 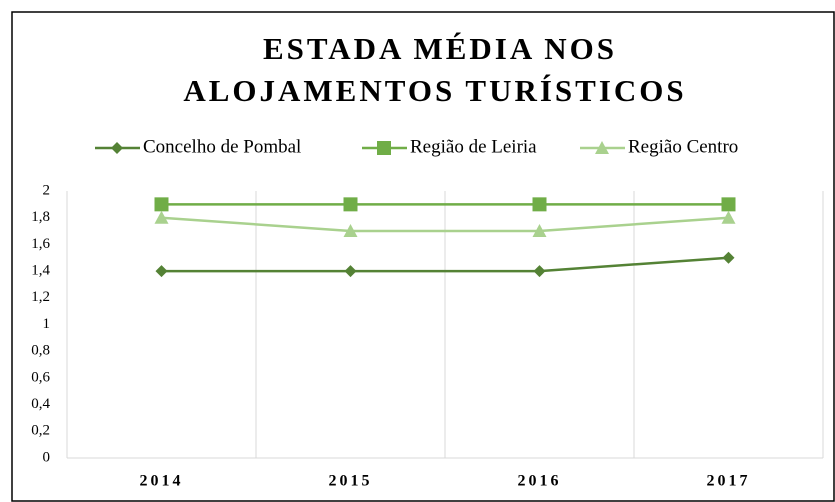 I want to click on y-tick-label: 1, so click(x=47, y=324).